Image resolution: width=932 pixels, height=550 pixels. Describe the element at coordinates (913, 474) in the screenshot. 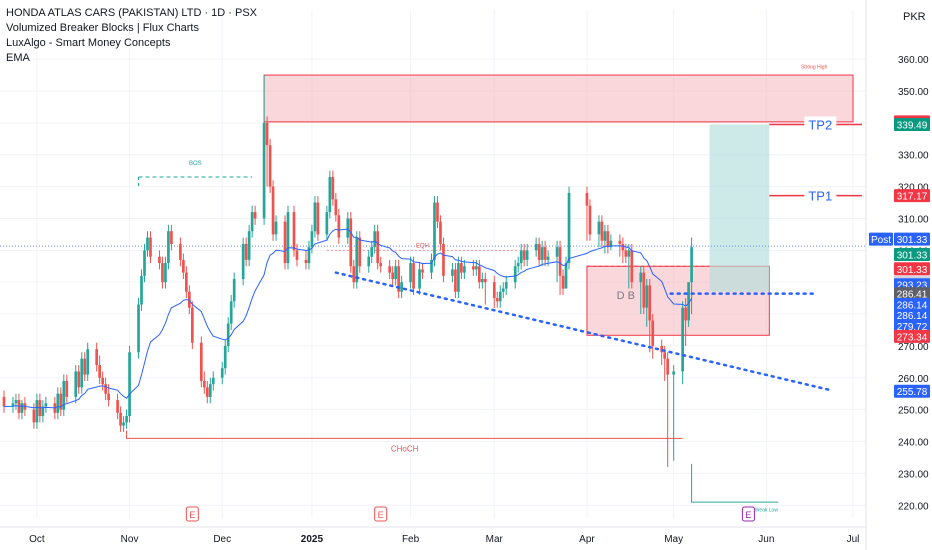

I see `y-tick-label: 230.00` at that location.